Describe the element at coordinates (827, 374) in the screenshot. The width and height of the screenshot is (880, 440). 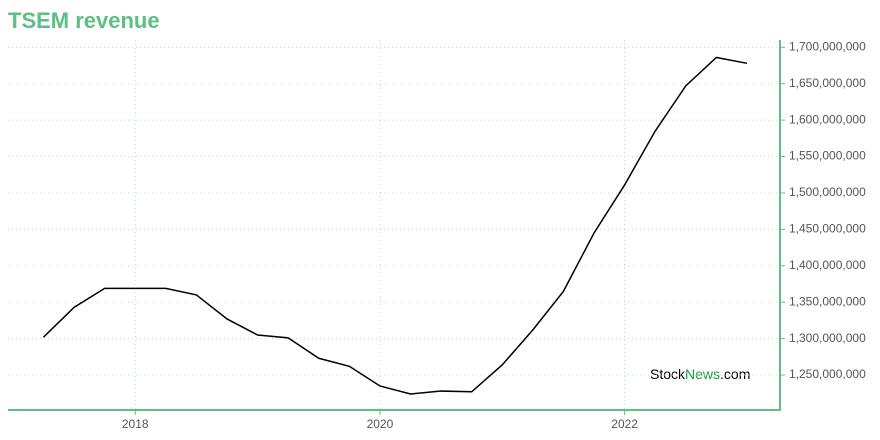
I see `y-tick-label: 1,250,000,000` at that location.